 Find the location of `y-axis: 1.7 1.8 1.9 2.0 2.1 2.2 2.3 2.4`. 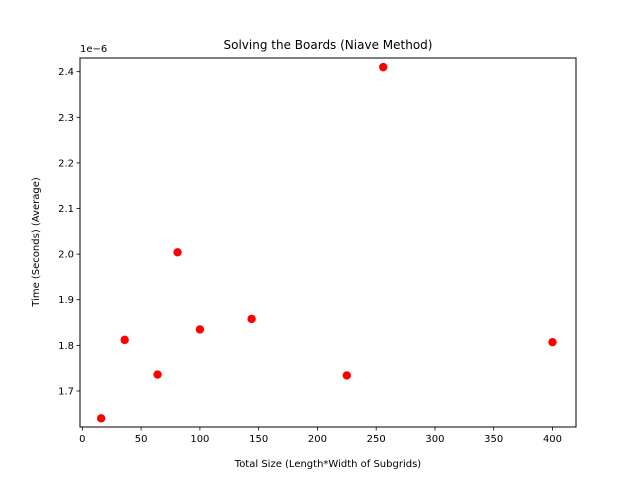

y-axis: 1.7 1.8 1.9 2.0 2.1 2.2 2.3 2.4 is located at coordinates (69, 232).